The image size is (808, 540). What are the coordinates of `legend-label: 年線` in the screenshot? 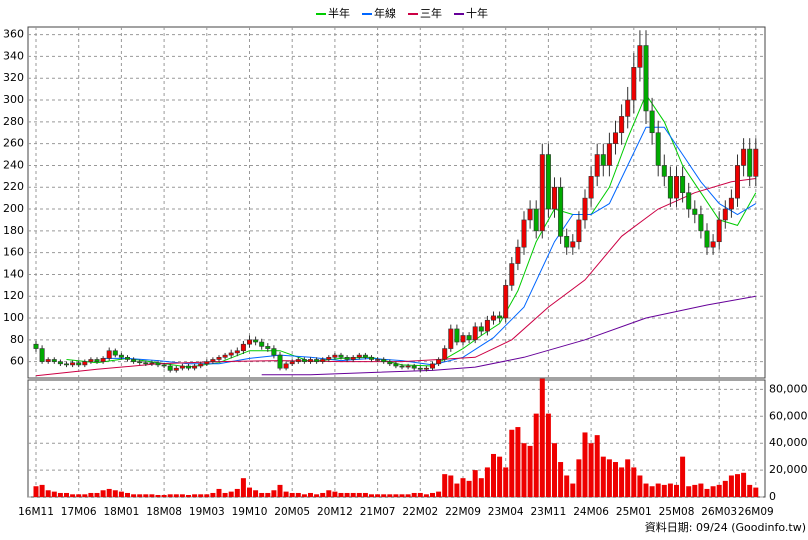 It's located at (385, 13).